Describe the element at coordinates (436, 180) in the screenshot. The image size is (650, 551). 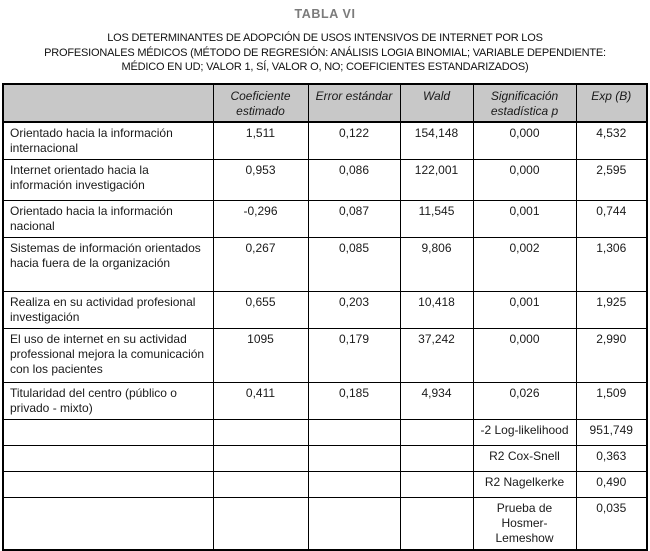
I see `value-cell: 122,001` at that location.